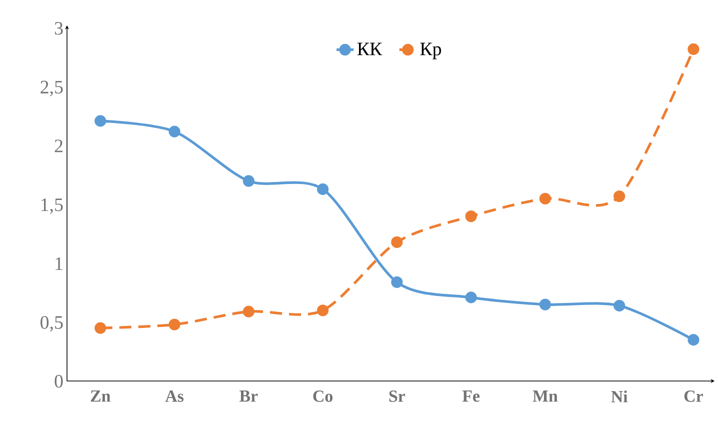 Image resolution: width=718 pixels, height=424 pixels. What do you see at coordinates (693, 396) in the screenshot?
I see `x-tick-label: Cr` at bounding box center [693, 396].